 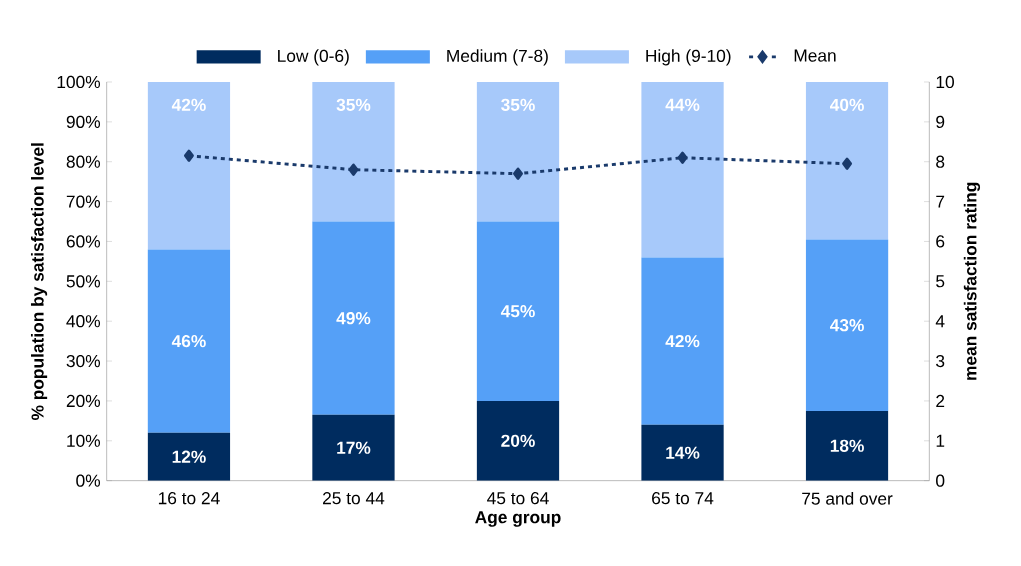 I want to click on y-tick-label: 0%, so click(x=88, y=480).